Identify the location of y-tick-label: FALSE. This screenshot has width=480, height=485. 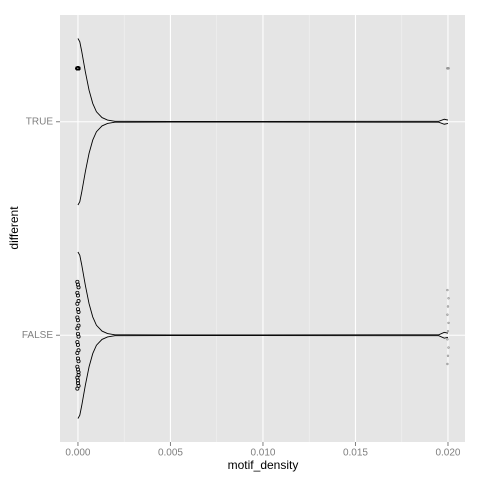
(37, 335).